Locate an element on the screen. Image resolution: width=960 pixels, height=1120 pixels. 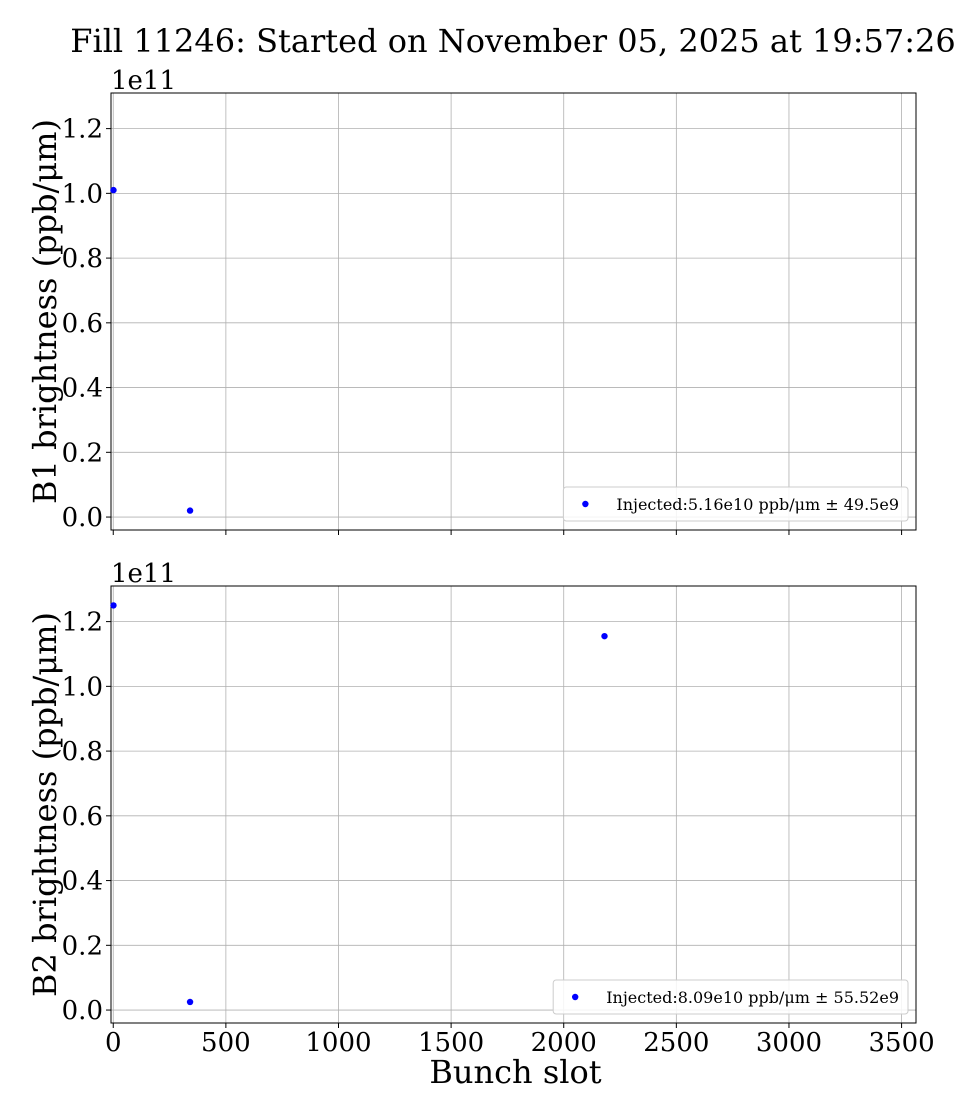
legend: Injected:8.09e10 ppb/μm ± 55.52e9 is located at coordinates (730, 997).